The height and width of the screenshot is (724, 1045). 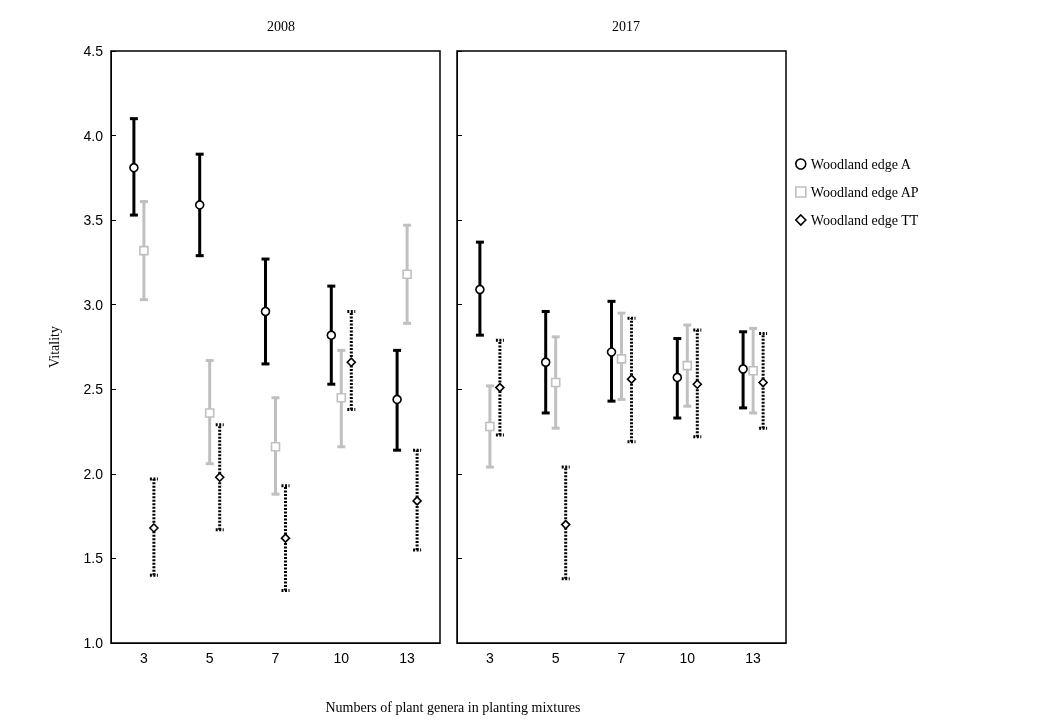 What do you see at coordinates (93, 304) in the screenshot?
I see `y-tick-label: 3.0` at bounding box center [93, 304].